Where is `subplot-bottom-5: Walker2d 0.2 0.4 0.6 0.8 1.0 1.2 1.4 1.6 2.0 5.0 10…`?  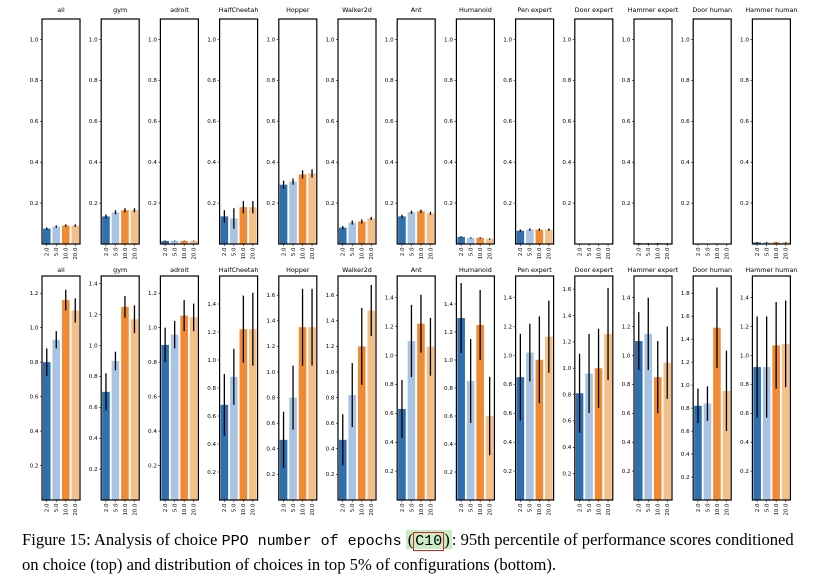 subplot-bottom-5: Walker2d 0.2 0.4 0.6 0.8 1.0 1.2 1.4 1.6 2.0 5.0 10… is located at coordinates (351, 391).